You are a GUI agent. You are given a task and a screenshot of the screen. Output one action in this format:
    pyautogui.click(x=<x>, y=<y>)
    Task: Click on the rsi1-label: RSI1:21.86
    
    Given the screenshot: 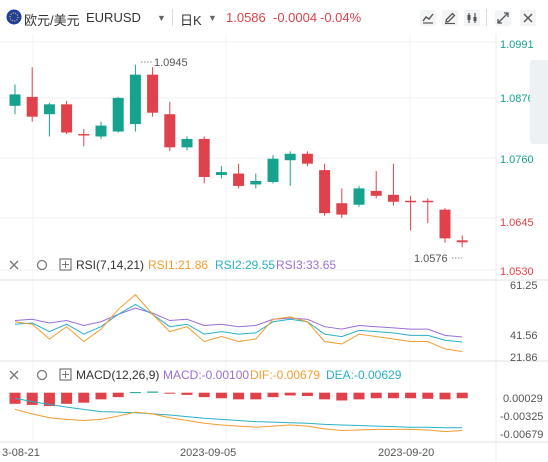 What is the action you would take?
    pyautogui.click(x=178, y=265)
    